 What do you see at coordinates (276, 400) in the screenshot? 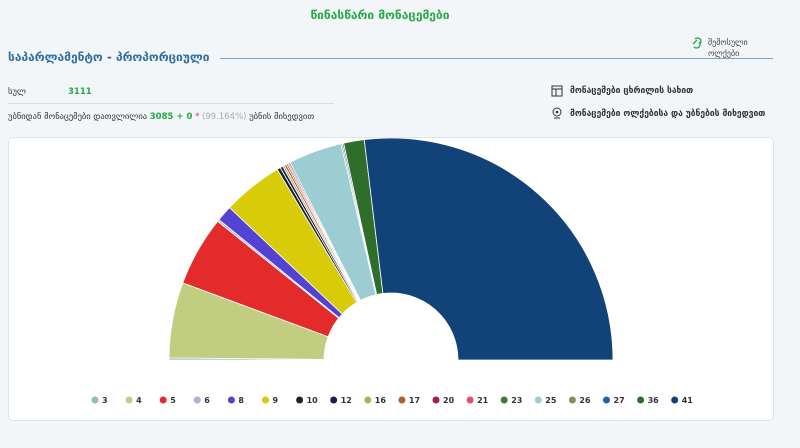
I see `legend-label: 9` at bounding box center [276, 400].